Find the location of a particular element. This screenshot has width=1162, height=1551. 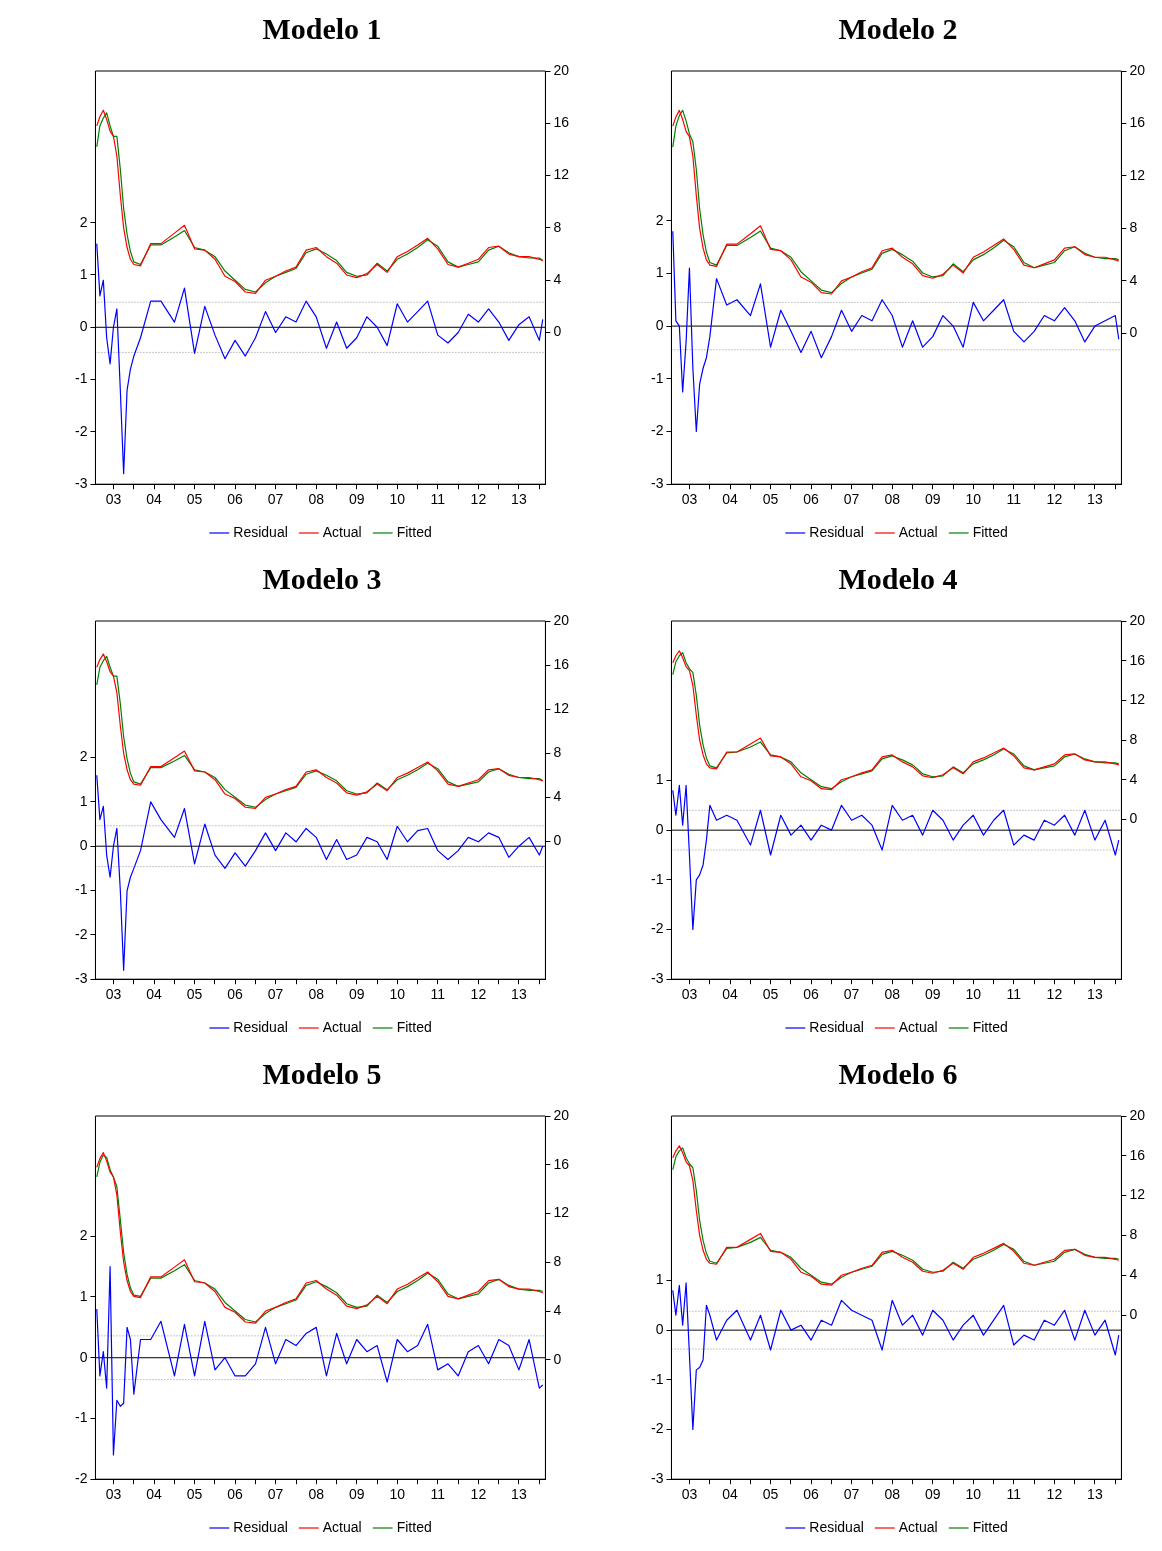

chart-title: Modelo 2 is located at coordinates (898, 28).